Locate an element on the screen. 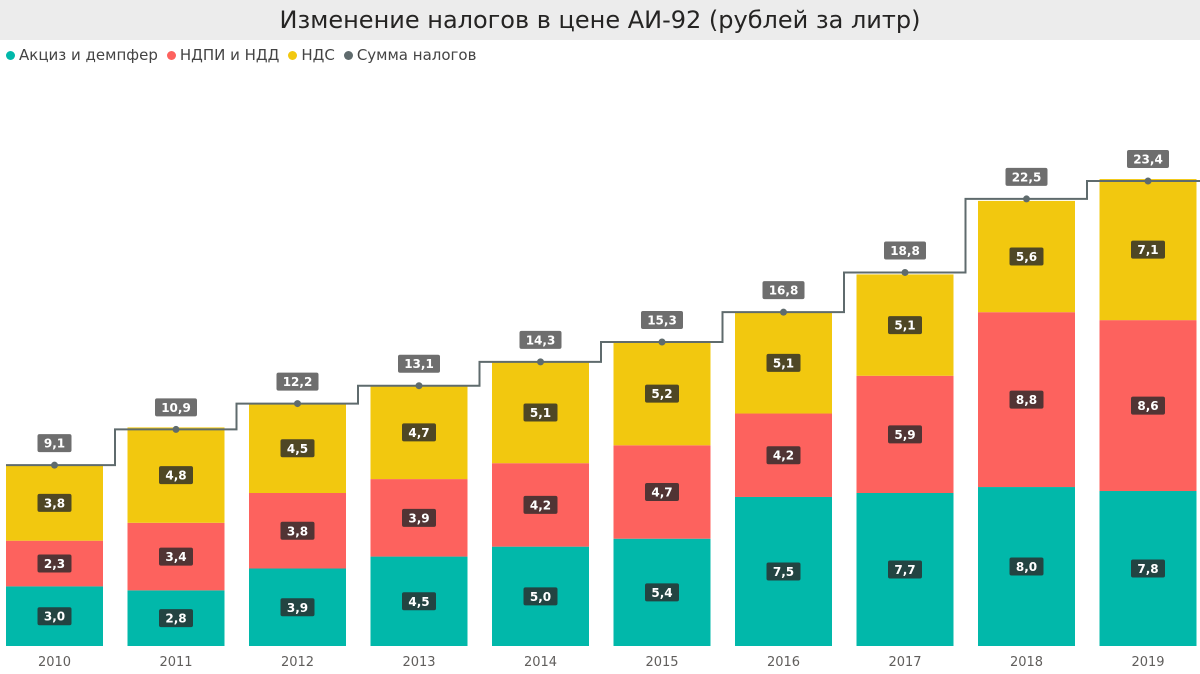 This screenshot has width=1200, height=674. data-label-vat-2014-bg is located at coordinates (540, 412).